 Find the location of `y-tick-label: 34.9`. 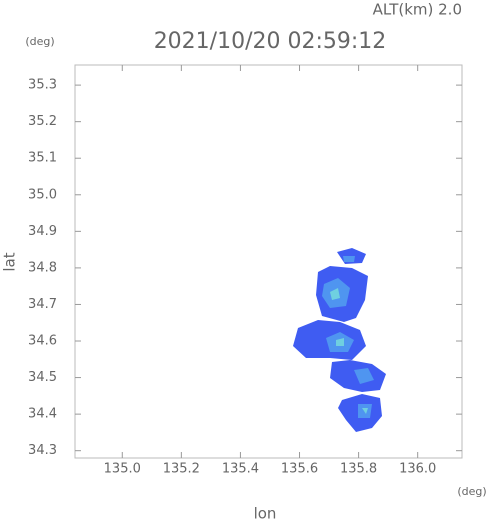

y-tick-label: 34.9 is located at coordinates (42, 231).